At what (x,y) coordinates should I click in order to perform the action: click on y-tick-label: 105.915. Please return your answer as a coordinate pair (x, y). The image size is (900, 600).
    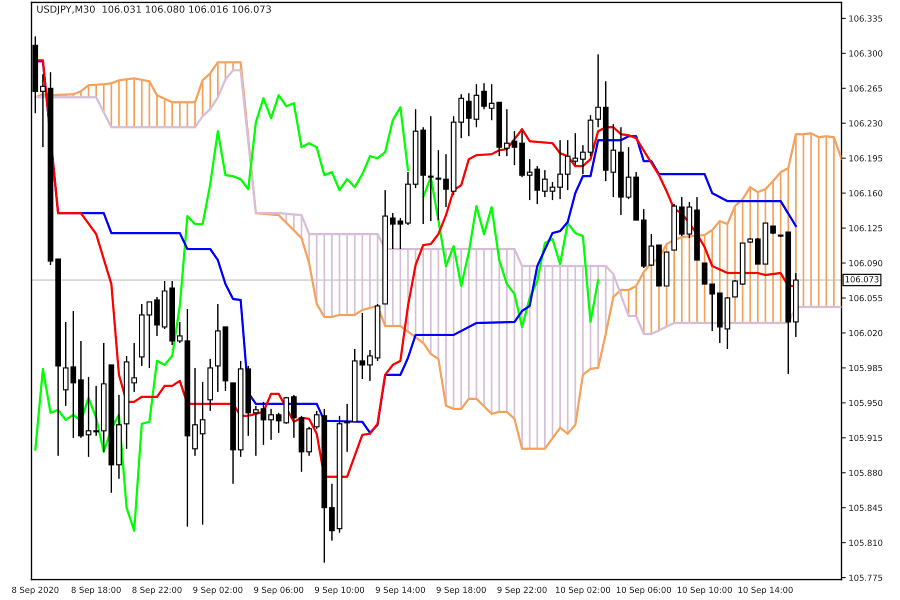
    Looking at the image, I should click on (865, 438).